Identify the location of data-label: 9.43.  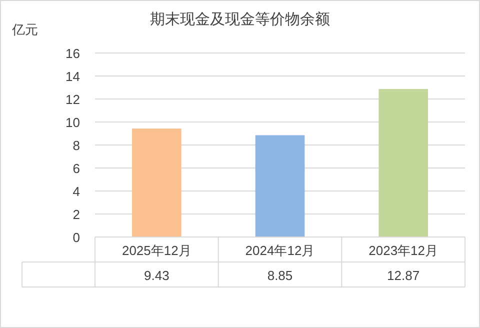
(157, 275).